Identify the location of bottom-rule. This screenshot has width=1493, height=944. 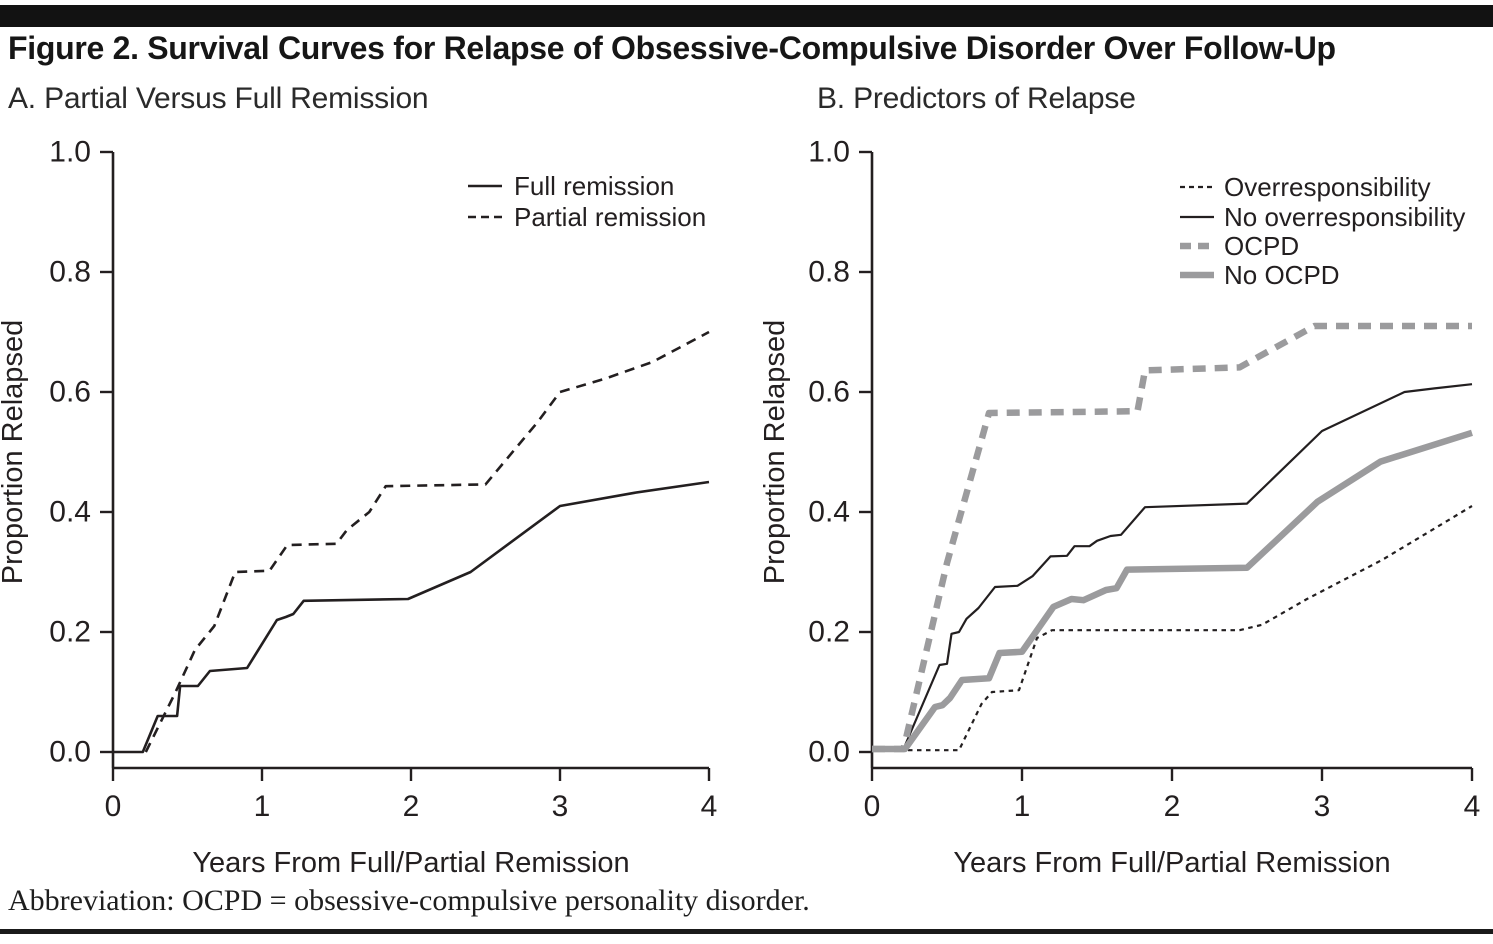
(746, 931).